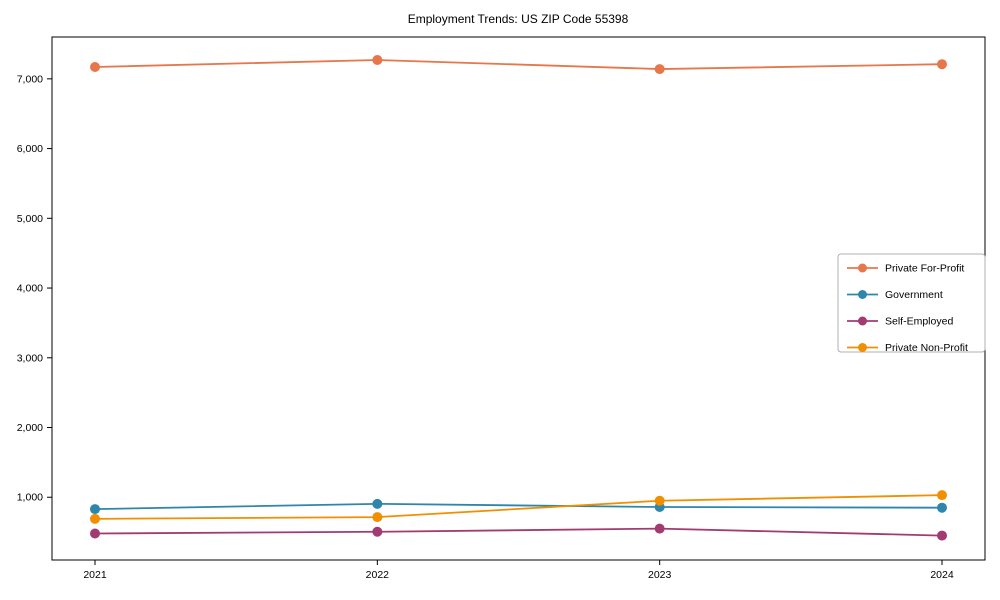 The image size is (1000, 600). I want to click on x-axis-tick-label: 2022, so click(378, 575).